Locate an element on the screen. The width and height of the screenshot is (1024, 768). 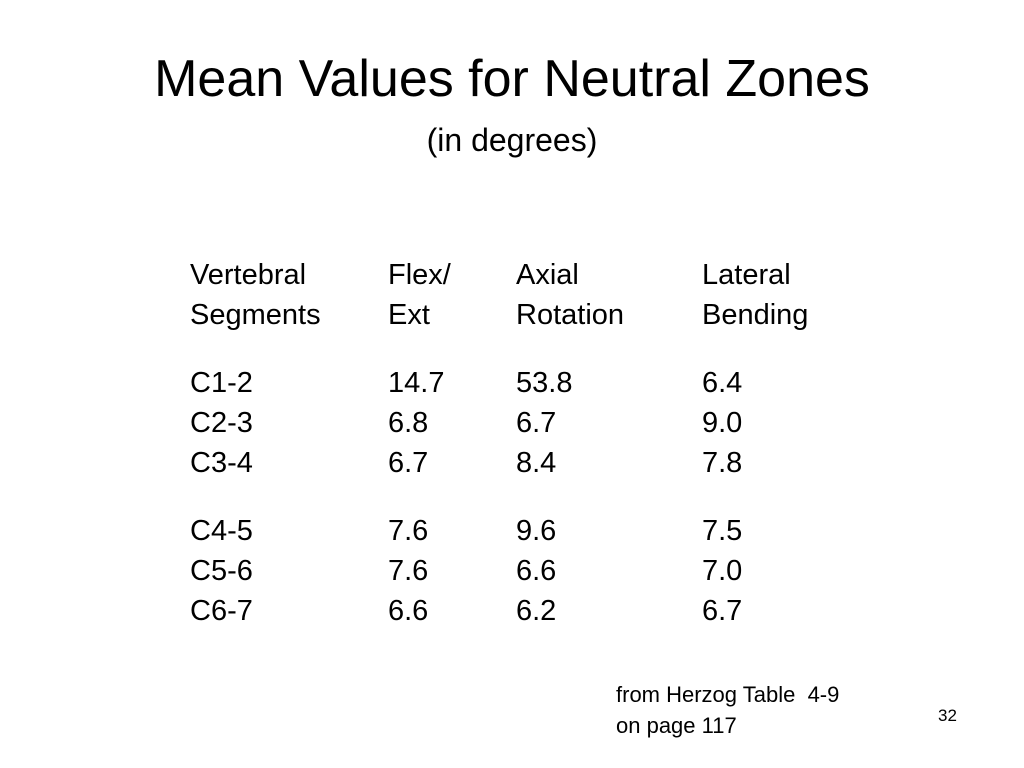
axial-rotation-cell: 6.6 is located at coordinates (536, 571).